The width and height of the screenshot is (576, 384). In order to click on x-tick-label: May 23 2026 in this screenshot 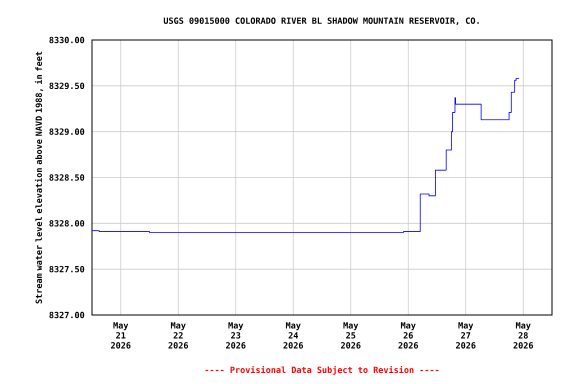, I will do `click(236, 335)`.